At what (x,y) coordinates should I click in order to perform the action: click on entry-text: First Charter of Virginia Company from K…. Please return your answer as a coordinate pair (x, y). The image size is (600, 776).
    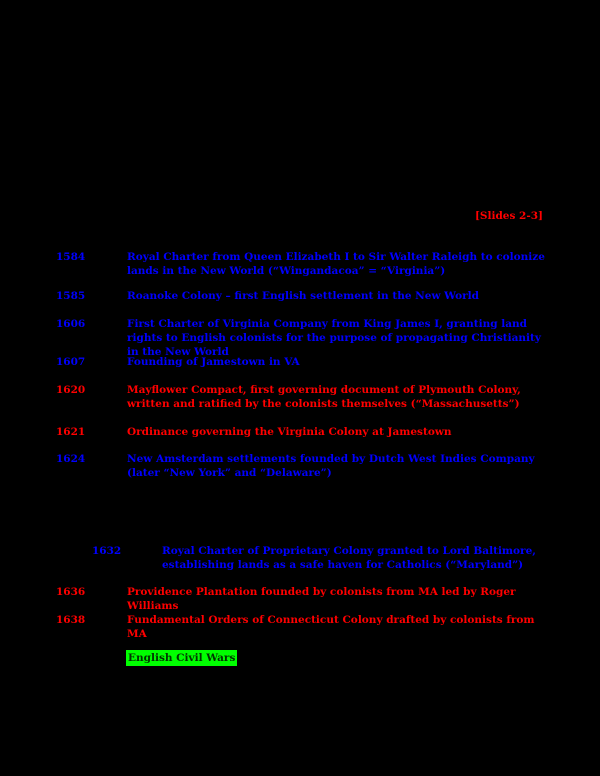
    Looking at the image, I should click on (334, 338).